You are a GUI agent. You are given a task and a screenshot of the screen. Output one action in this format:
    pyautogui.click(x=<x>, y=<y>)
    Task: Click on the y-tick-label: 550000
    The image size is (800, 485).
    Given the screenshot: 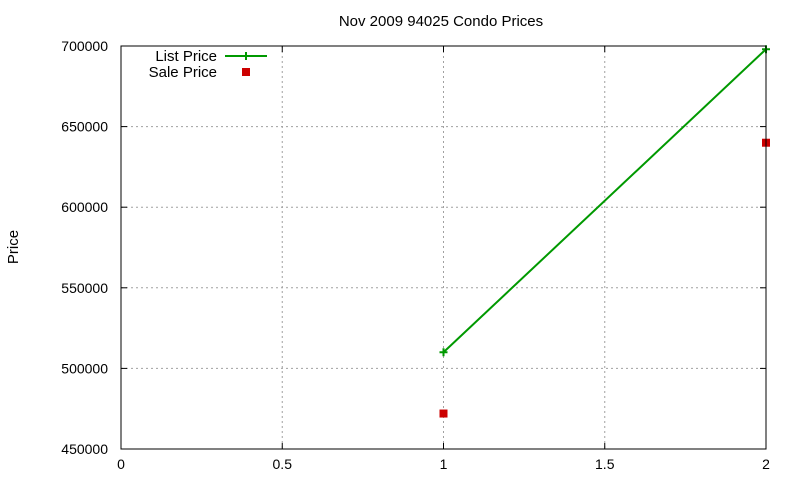 What is the action you would take?
    pyautogui.click(x=84, y=288)
    